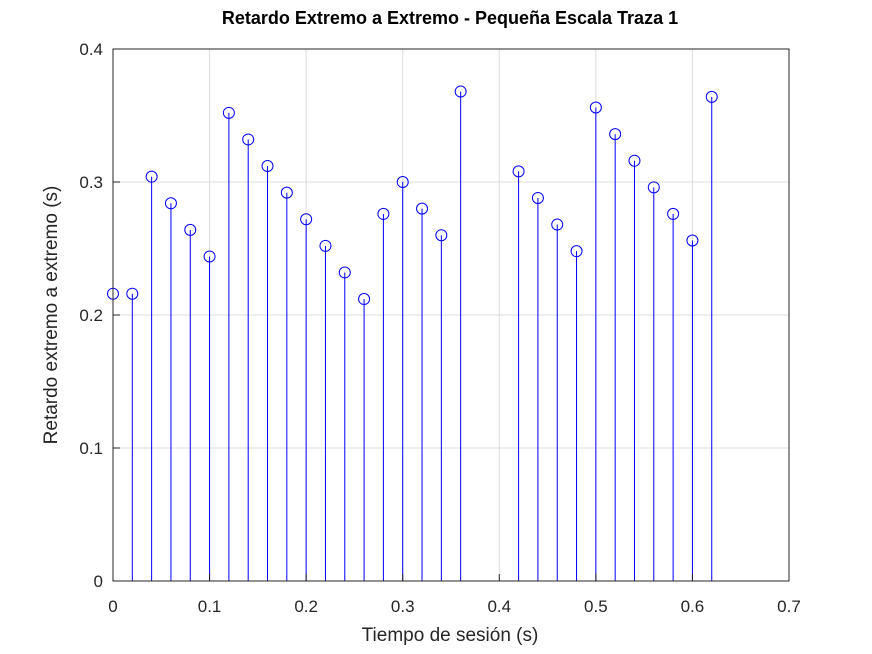  I want to click on x-axis-label: Tiempo de sesión (s), so click(450, 635).